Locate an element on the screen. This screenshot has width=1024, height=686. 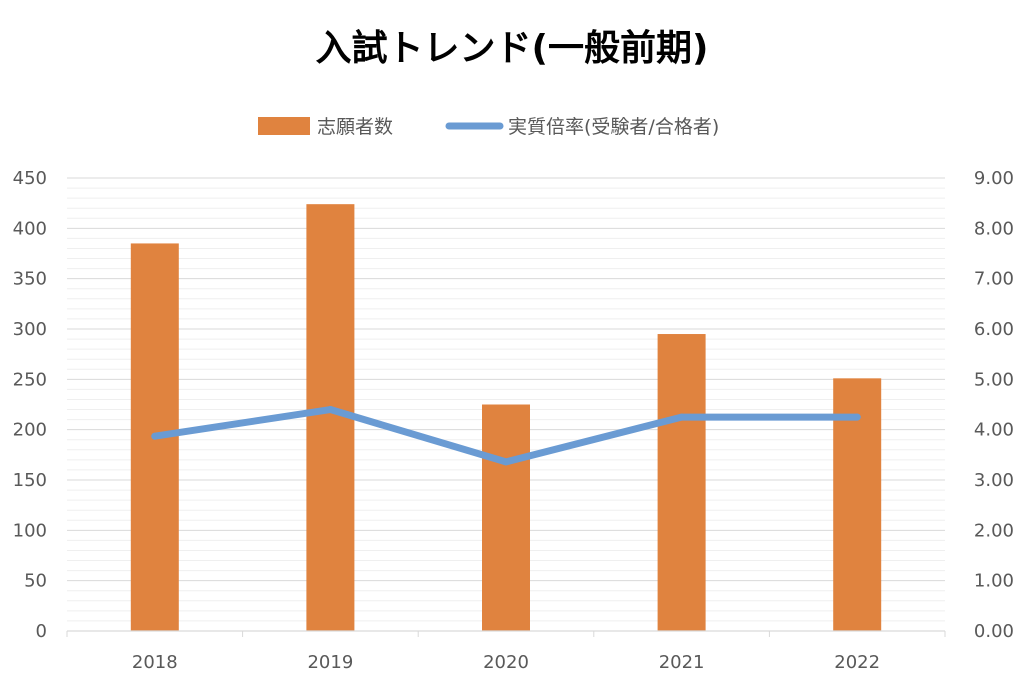
y-right-tick-label: 1.00 is located at coordinates (994, 581).